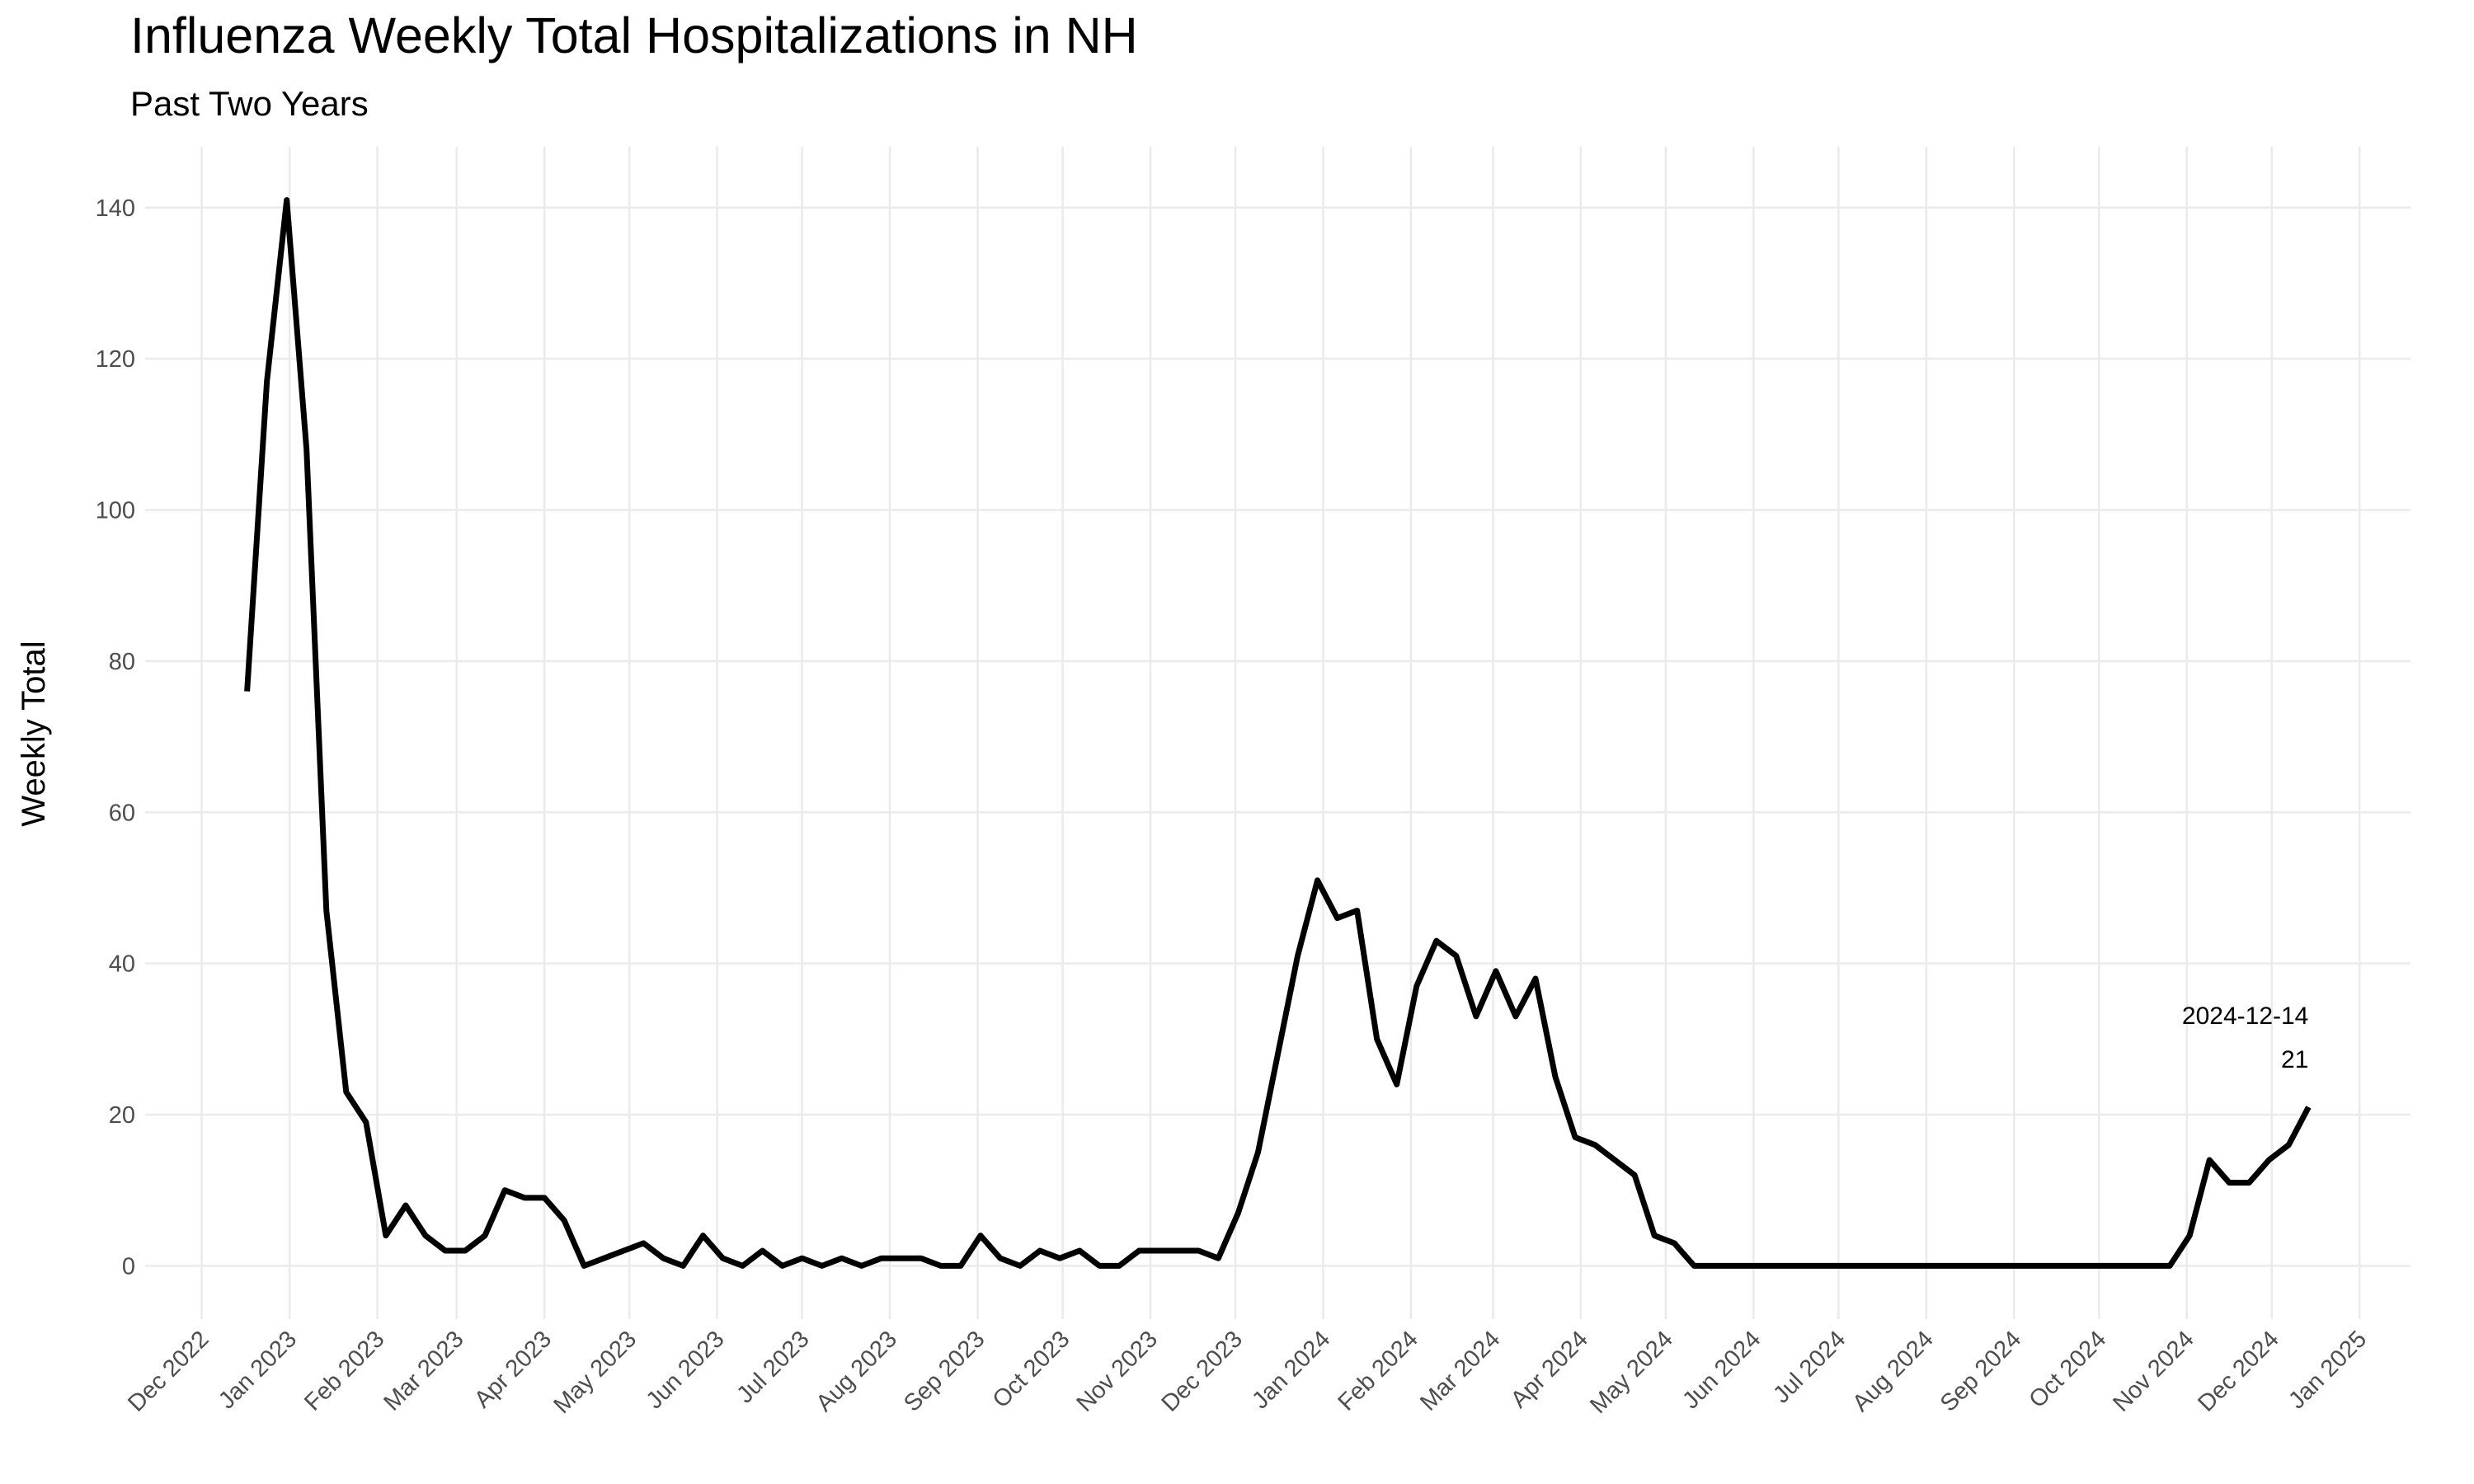 The height and width of the screenshot is (1484, 2474). What do you see at coordinates (115, 208) in the screenshot?
I see `y-tick-label: 140` at bounding box center [115, 208].